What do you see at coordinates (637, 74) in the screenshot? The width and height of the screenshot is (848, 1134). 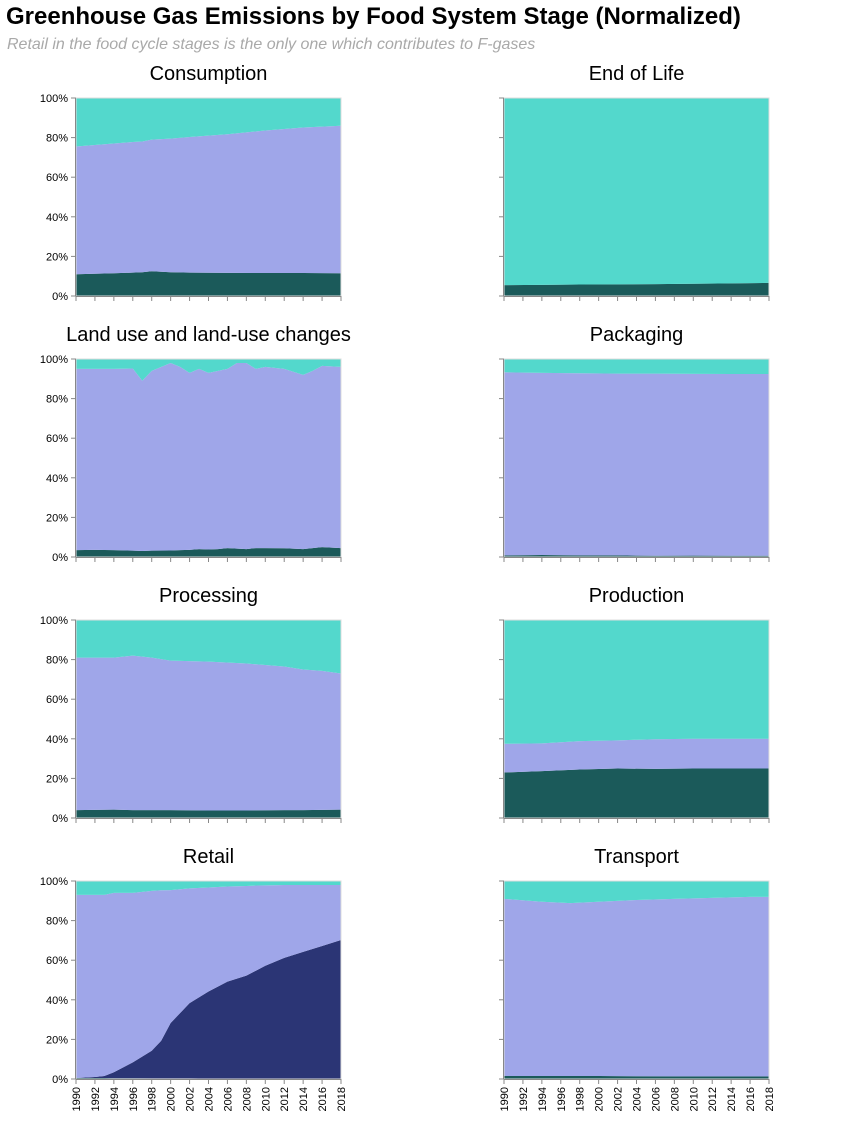 I see `facet-title: End of Life` at bounding box center [637, 74].